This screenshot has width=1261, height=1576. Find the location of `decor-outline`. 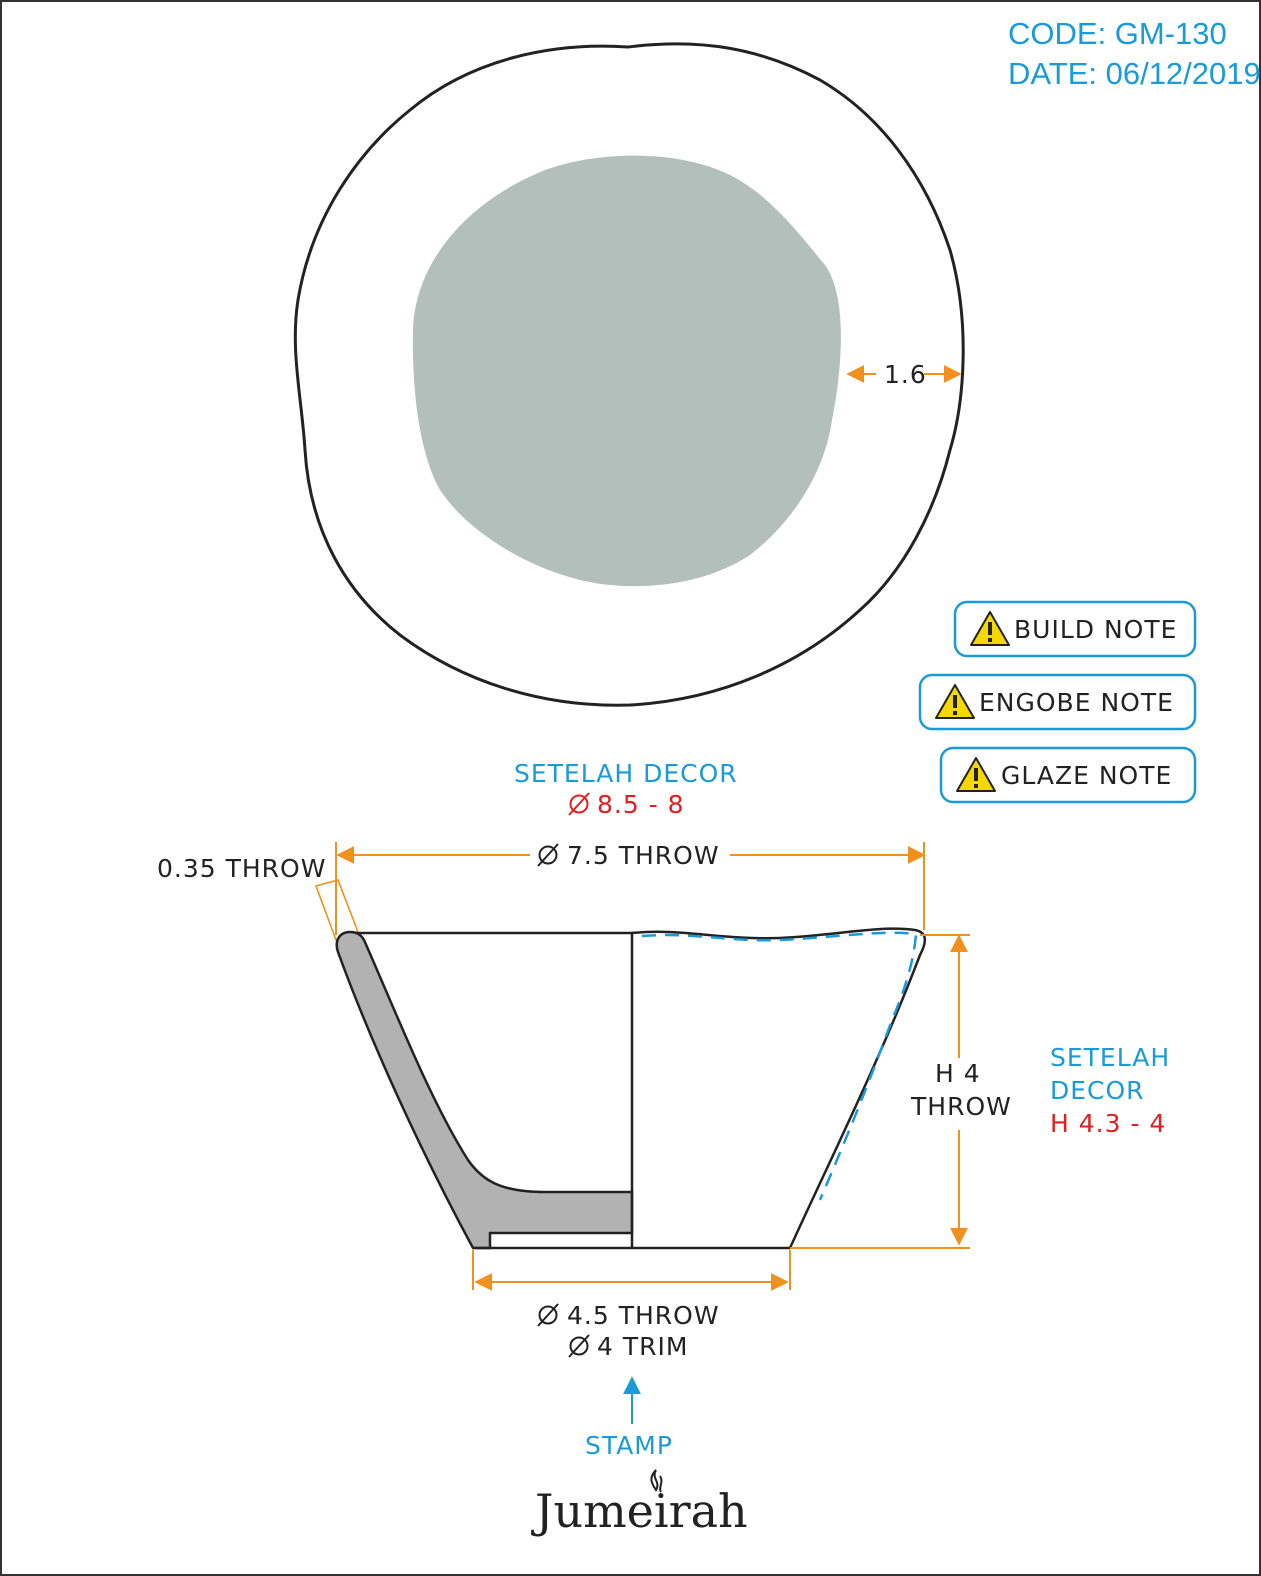

decor-outline is located at coordinates (779, 1066).